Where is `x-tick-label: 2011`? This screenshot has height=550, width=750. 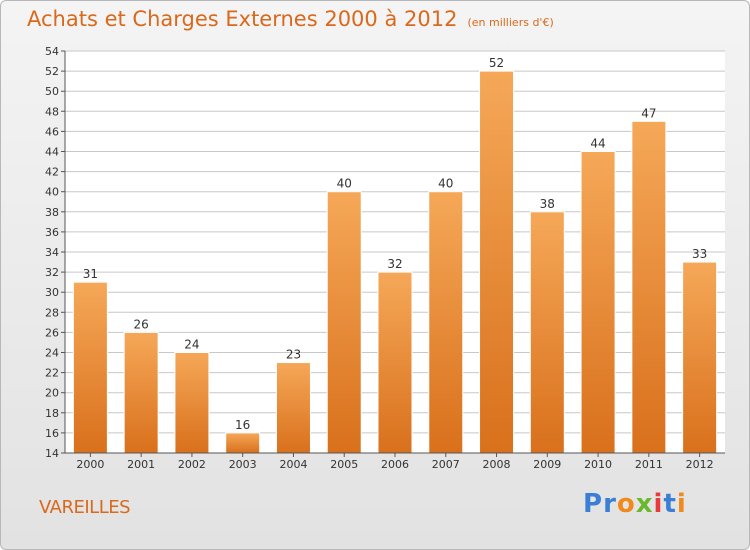 x-tick-label: 2011 is located at coordinates (649, 464).